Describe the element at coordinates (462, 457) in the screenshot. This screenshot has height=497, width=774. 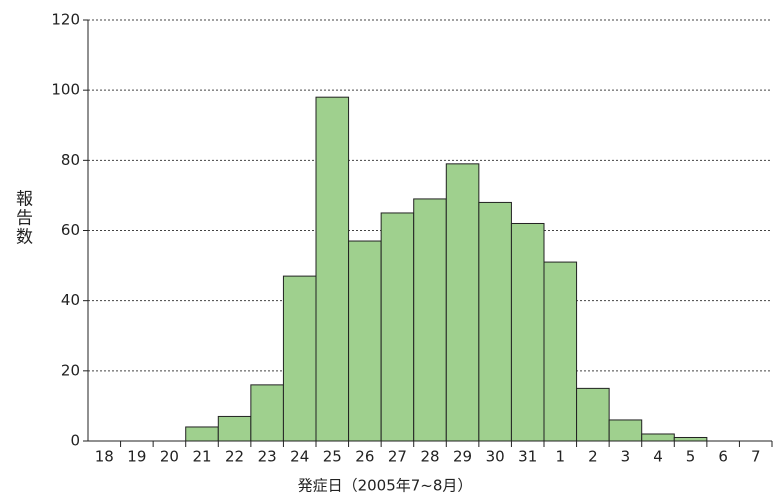
I see `x-tick-label: 29` at that location.